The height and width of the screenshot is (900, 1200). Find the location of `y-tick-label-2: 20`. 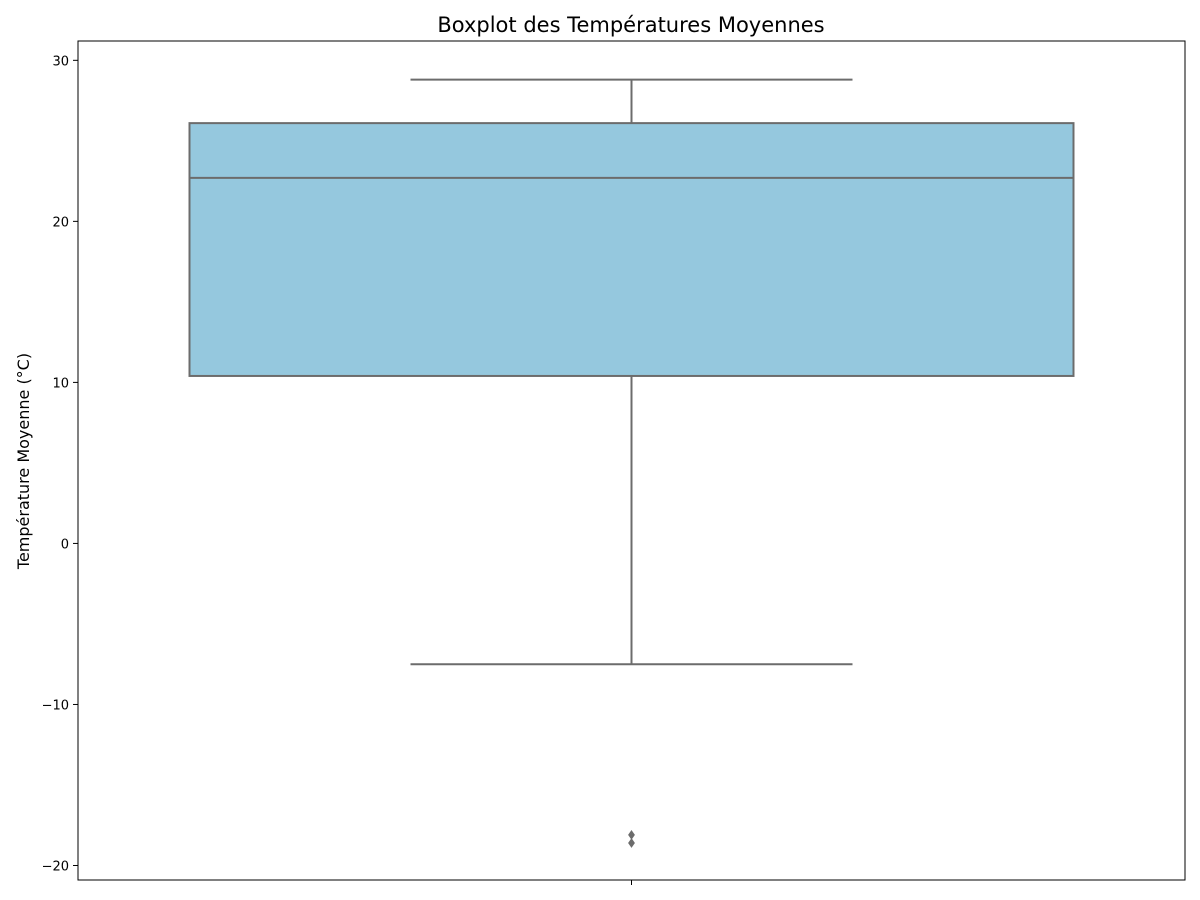

y-tick-label-2: 20 is located at coordinates (60, 222).